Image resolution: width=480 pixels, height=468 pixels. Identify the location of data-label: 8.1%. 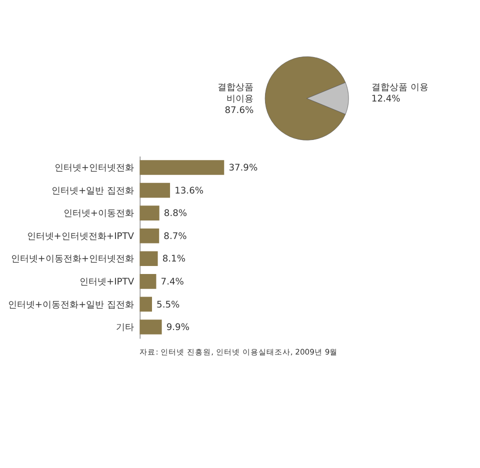
(174, 259).